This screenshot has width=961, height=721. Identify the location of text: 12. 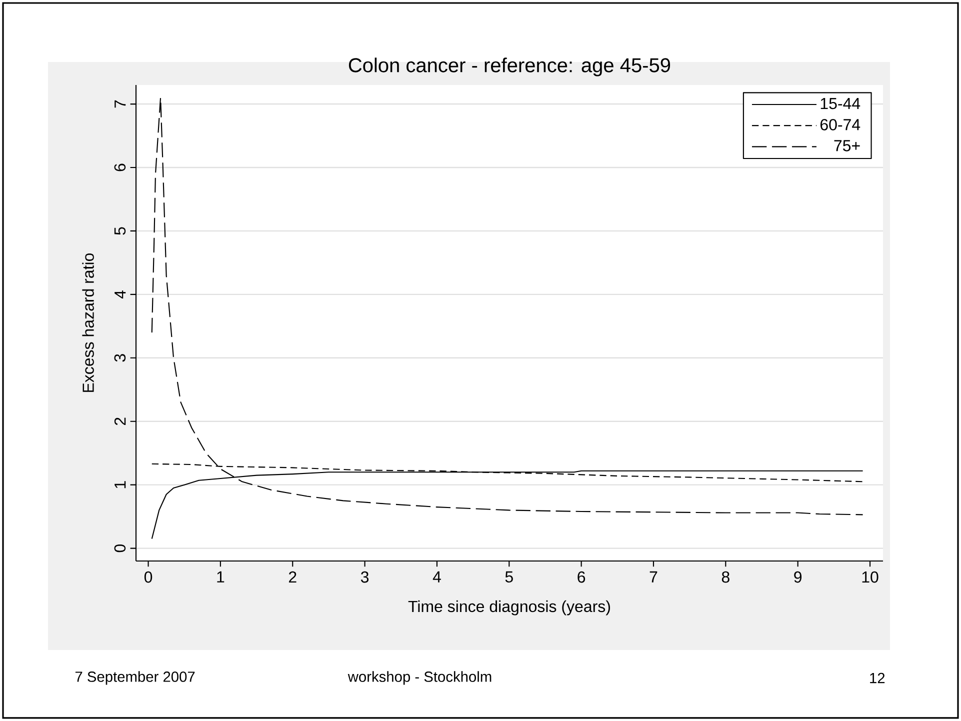
(877, 678).